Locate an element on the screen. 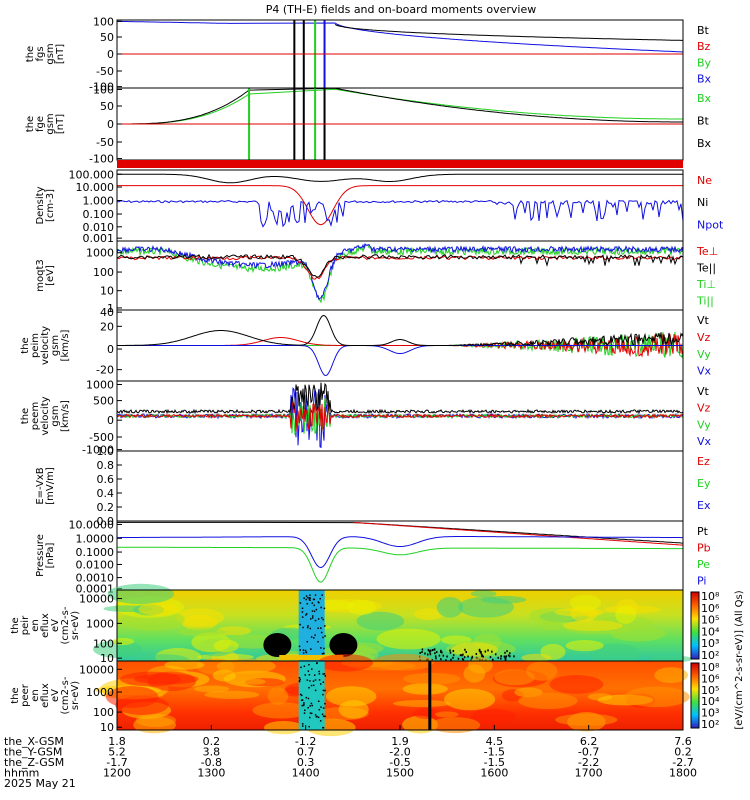  colorbar-tick: 10⁵ is located at coordinates (710, 620).